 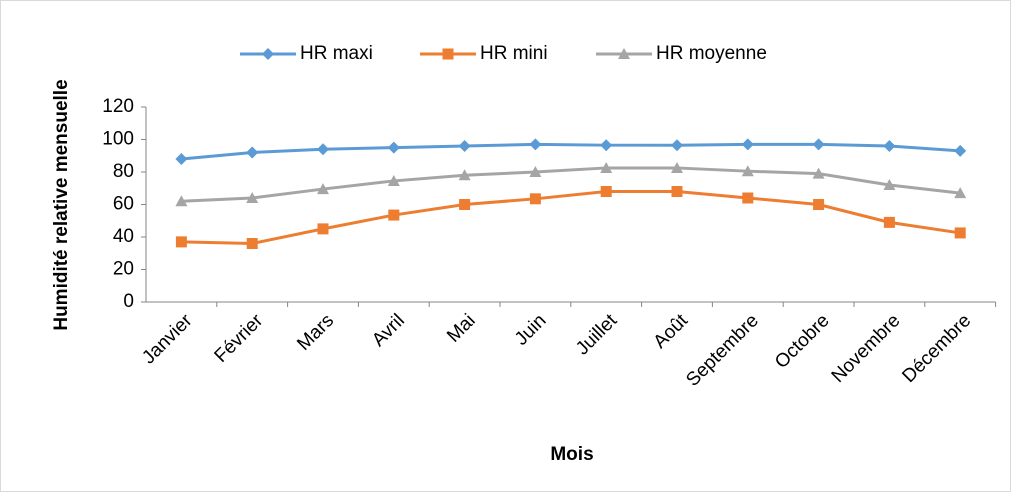 What do you see at coordinates (123, 269) in the screenshot?
I see `y-tick-label: 20` at bounding box center [123, 269].